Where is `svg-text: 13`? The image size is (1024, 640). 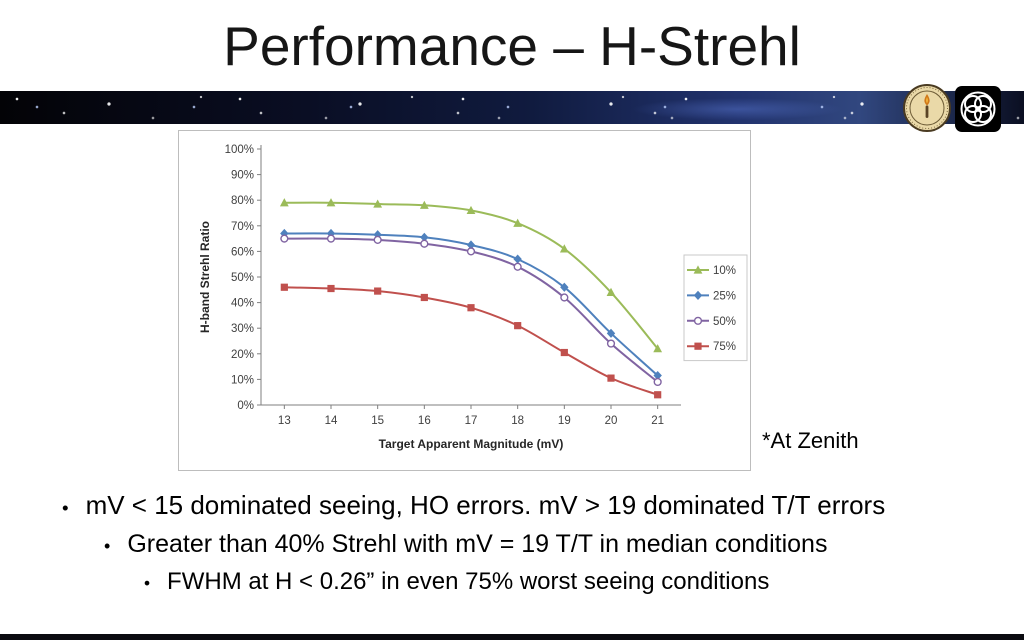
svg-text: 13 is located at coordinates (284, 421).